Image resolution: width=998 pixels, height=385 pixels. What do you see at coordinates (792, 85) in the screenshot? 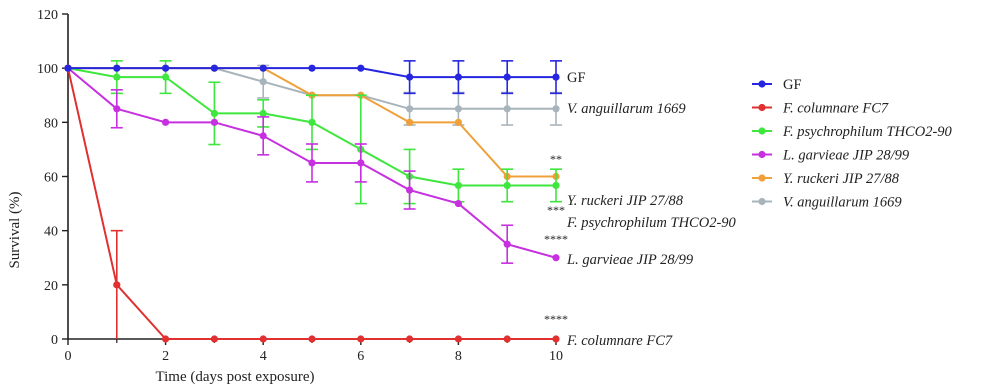
I see `legend-label: GF` at bounding box center [792, 85].